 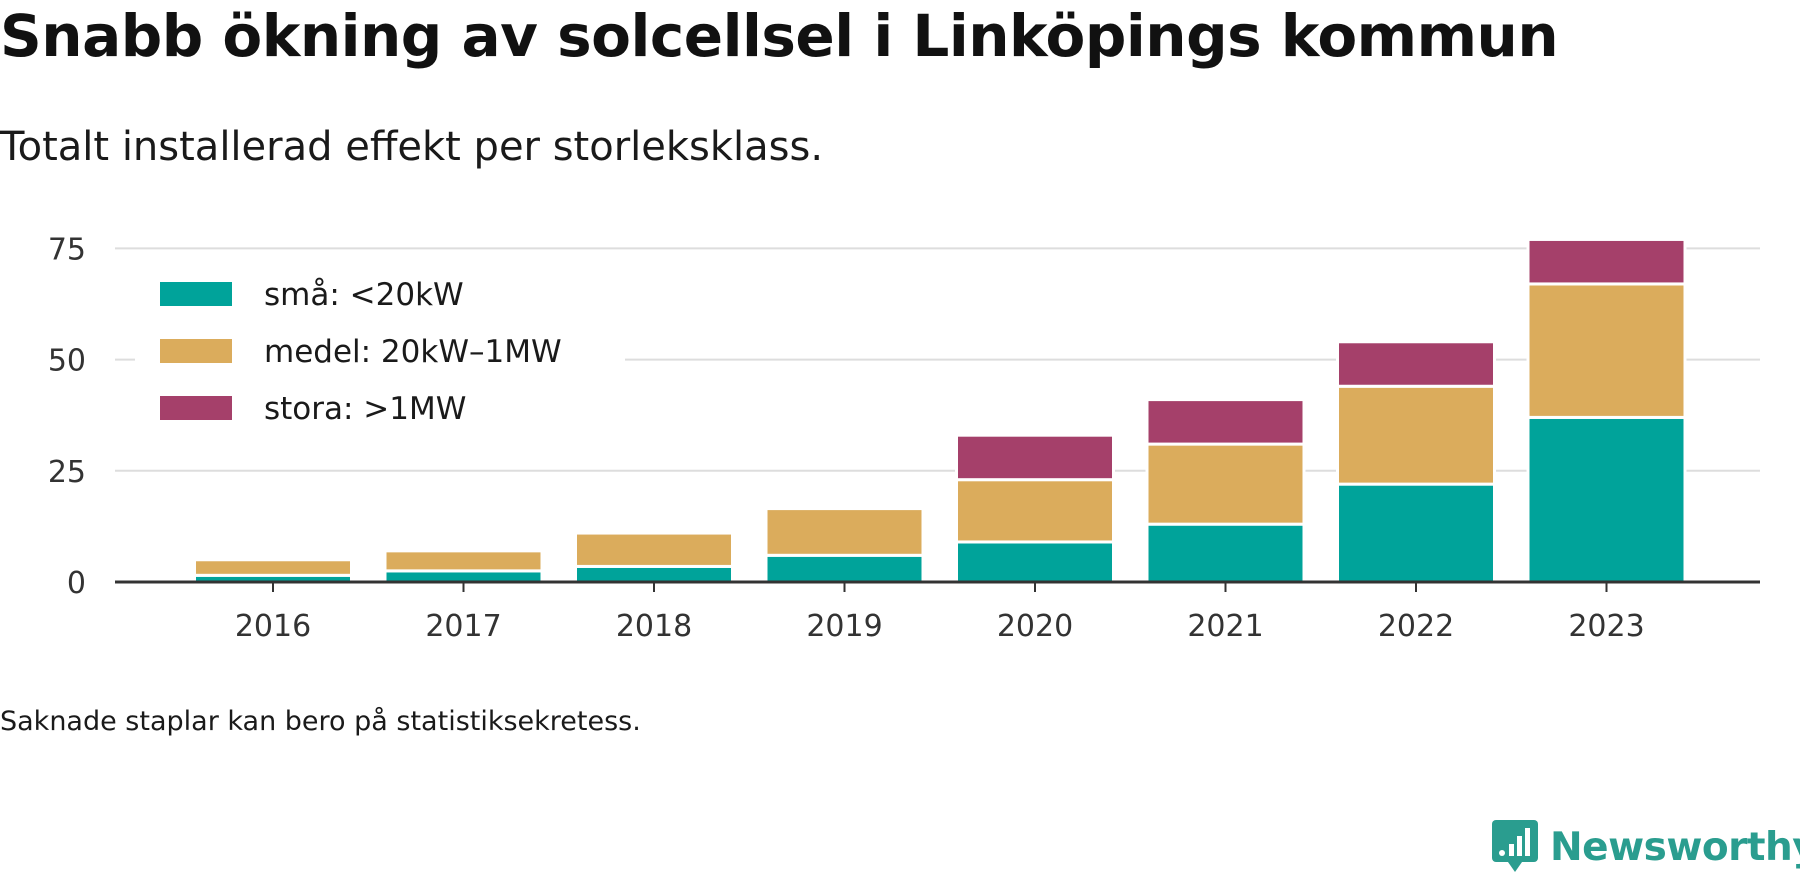 I want to click on legend-label: små: <20kW, so click(x=364, y=295).